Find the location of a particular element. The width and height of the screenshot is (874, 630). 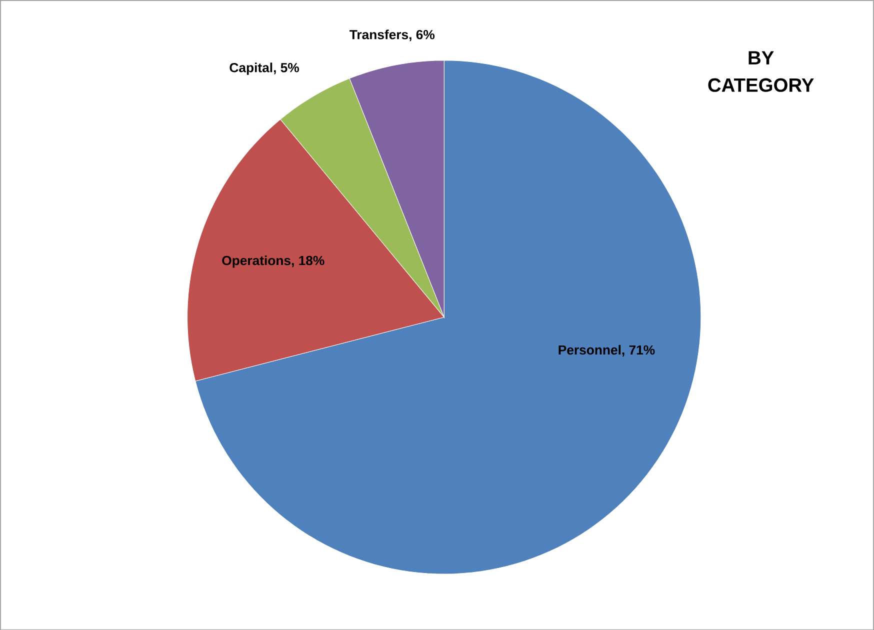

data-label: , 6% is located at coordinates (422, 36).